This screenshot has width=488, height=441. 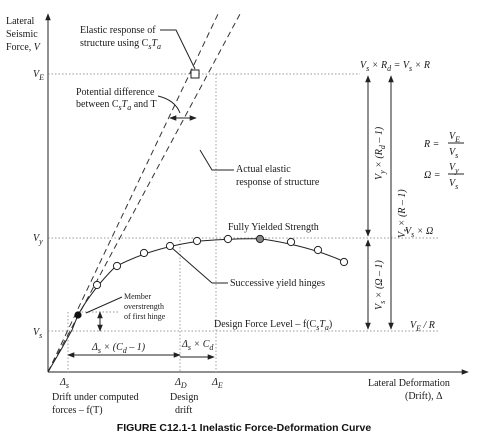 I want to click on design-drift-label: Design drift, so click(x=184, y=404).